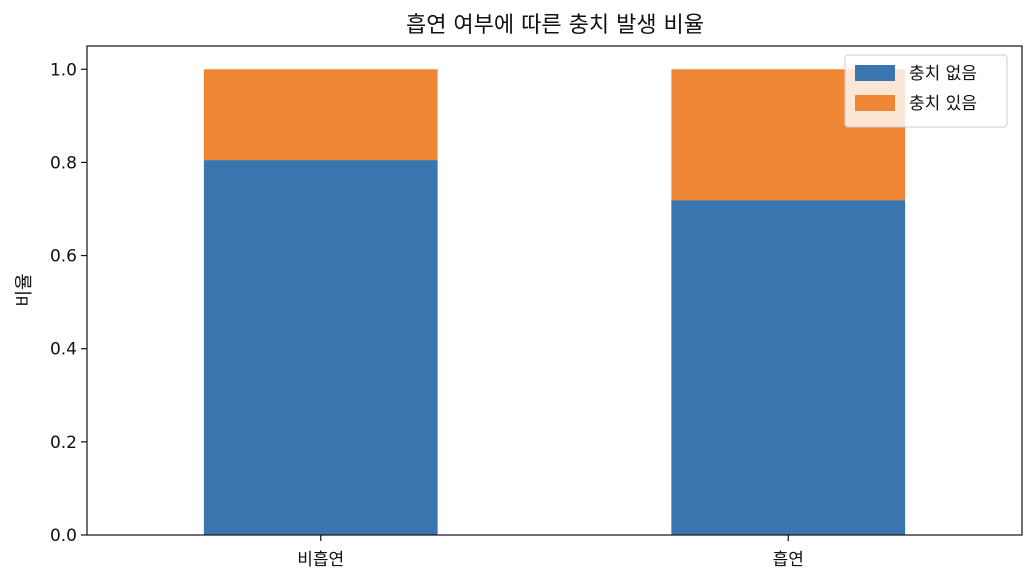 The image size is (1036, 585). I want to click on y-axis-label: 비율, so click(24, 289).